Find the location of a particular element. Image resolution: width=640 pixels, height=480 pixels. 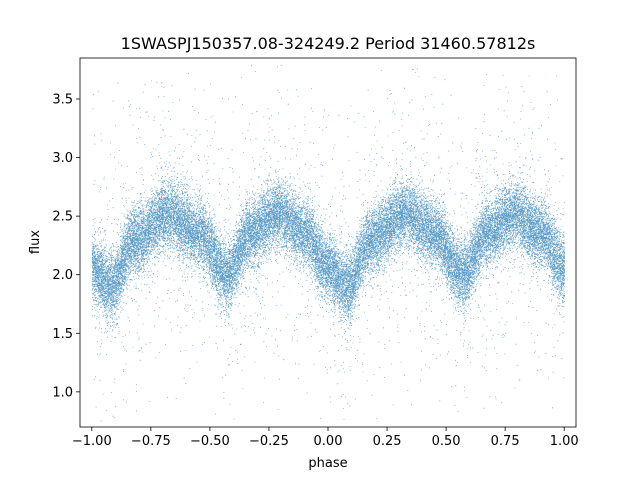

y-axis-ticks: 1.0 1.5 2.0 2.5 3.0 3.5 is located at coordinates (66, 246).